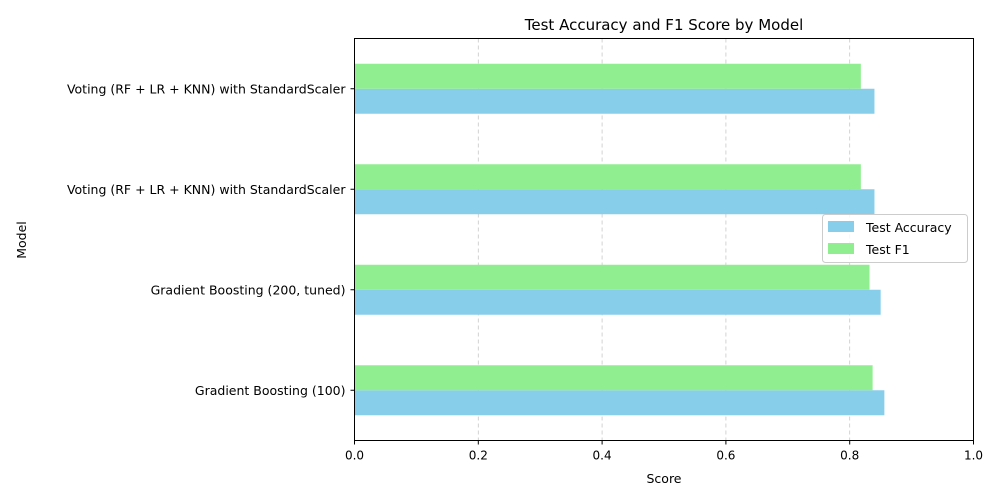 Image resolution: width=1000 pixels, height=500 pixels. Describe the element at coordinates (841, 248) in the screenshot. I see `legend-swatch-f1` at that location.